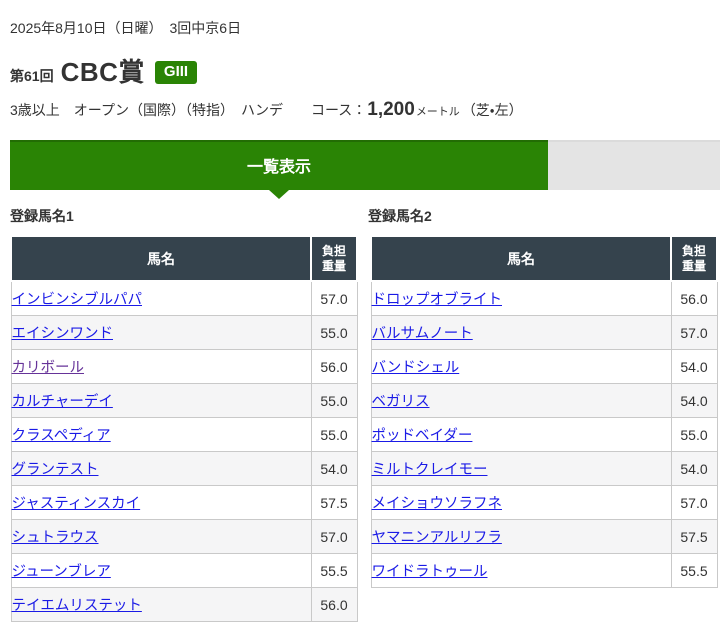  I want to click on table-row: バルサムノート 57.0, so click(544, 332).